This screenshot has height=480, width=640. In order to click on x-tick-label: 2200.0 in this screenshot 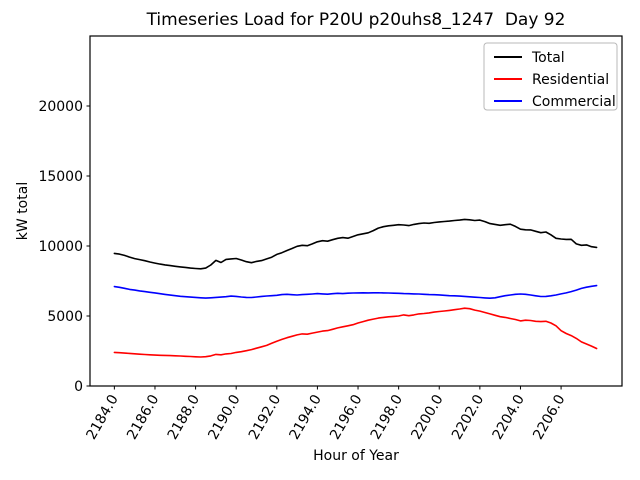, I will do `click(427, 417)`.